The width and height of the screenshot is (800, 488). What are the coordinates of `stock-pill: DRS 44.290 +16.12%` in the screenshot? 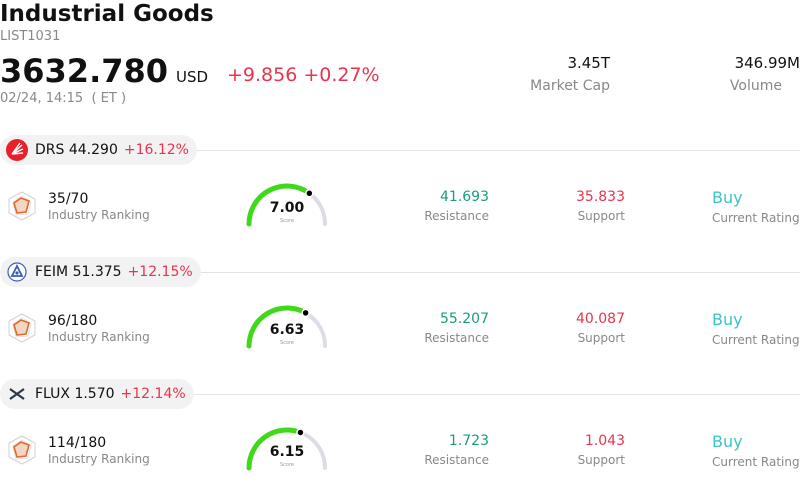 It's located at (98, 150).